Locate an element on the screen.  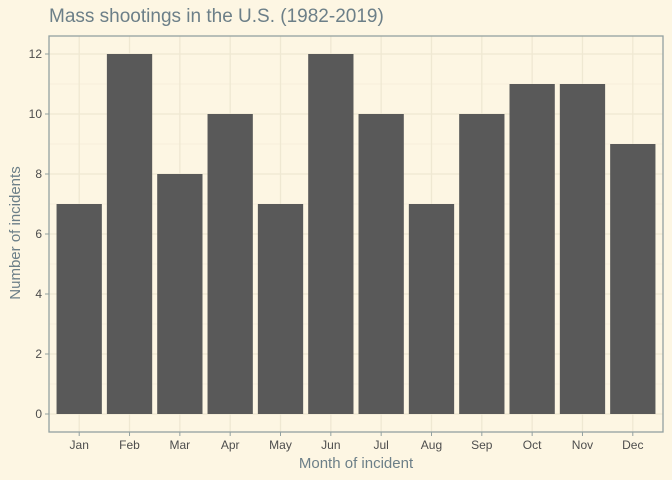
bar-may is located at coordinates (280, 309).